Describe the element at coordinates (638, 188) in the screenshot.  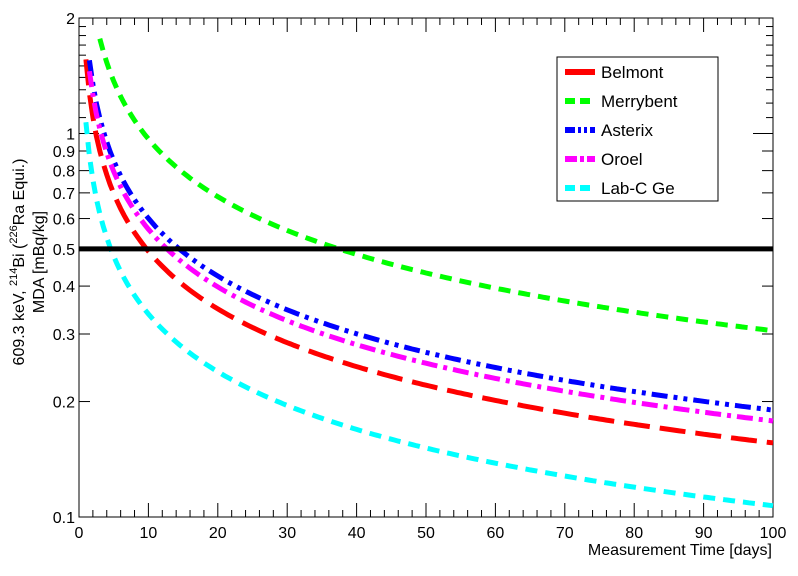
I see `legend-label: Lab-C Ge` at that location.